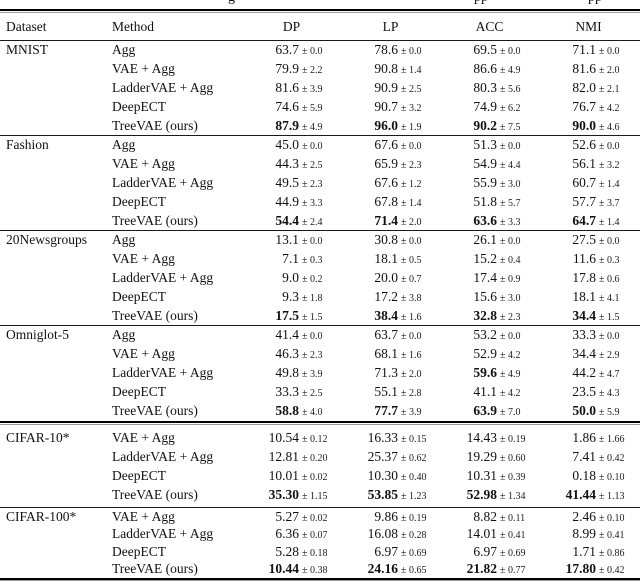 Image resolution: width=640 pixels, height=583 pixels. What do you see at coordinates (609, 184) in the screenshot?
I see `metric-std: ± 1.4` at bounding box center [609, 184].